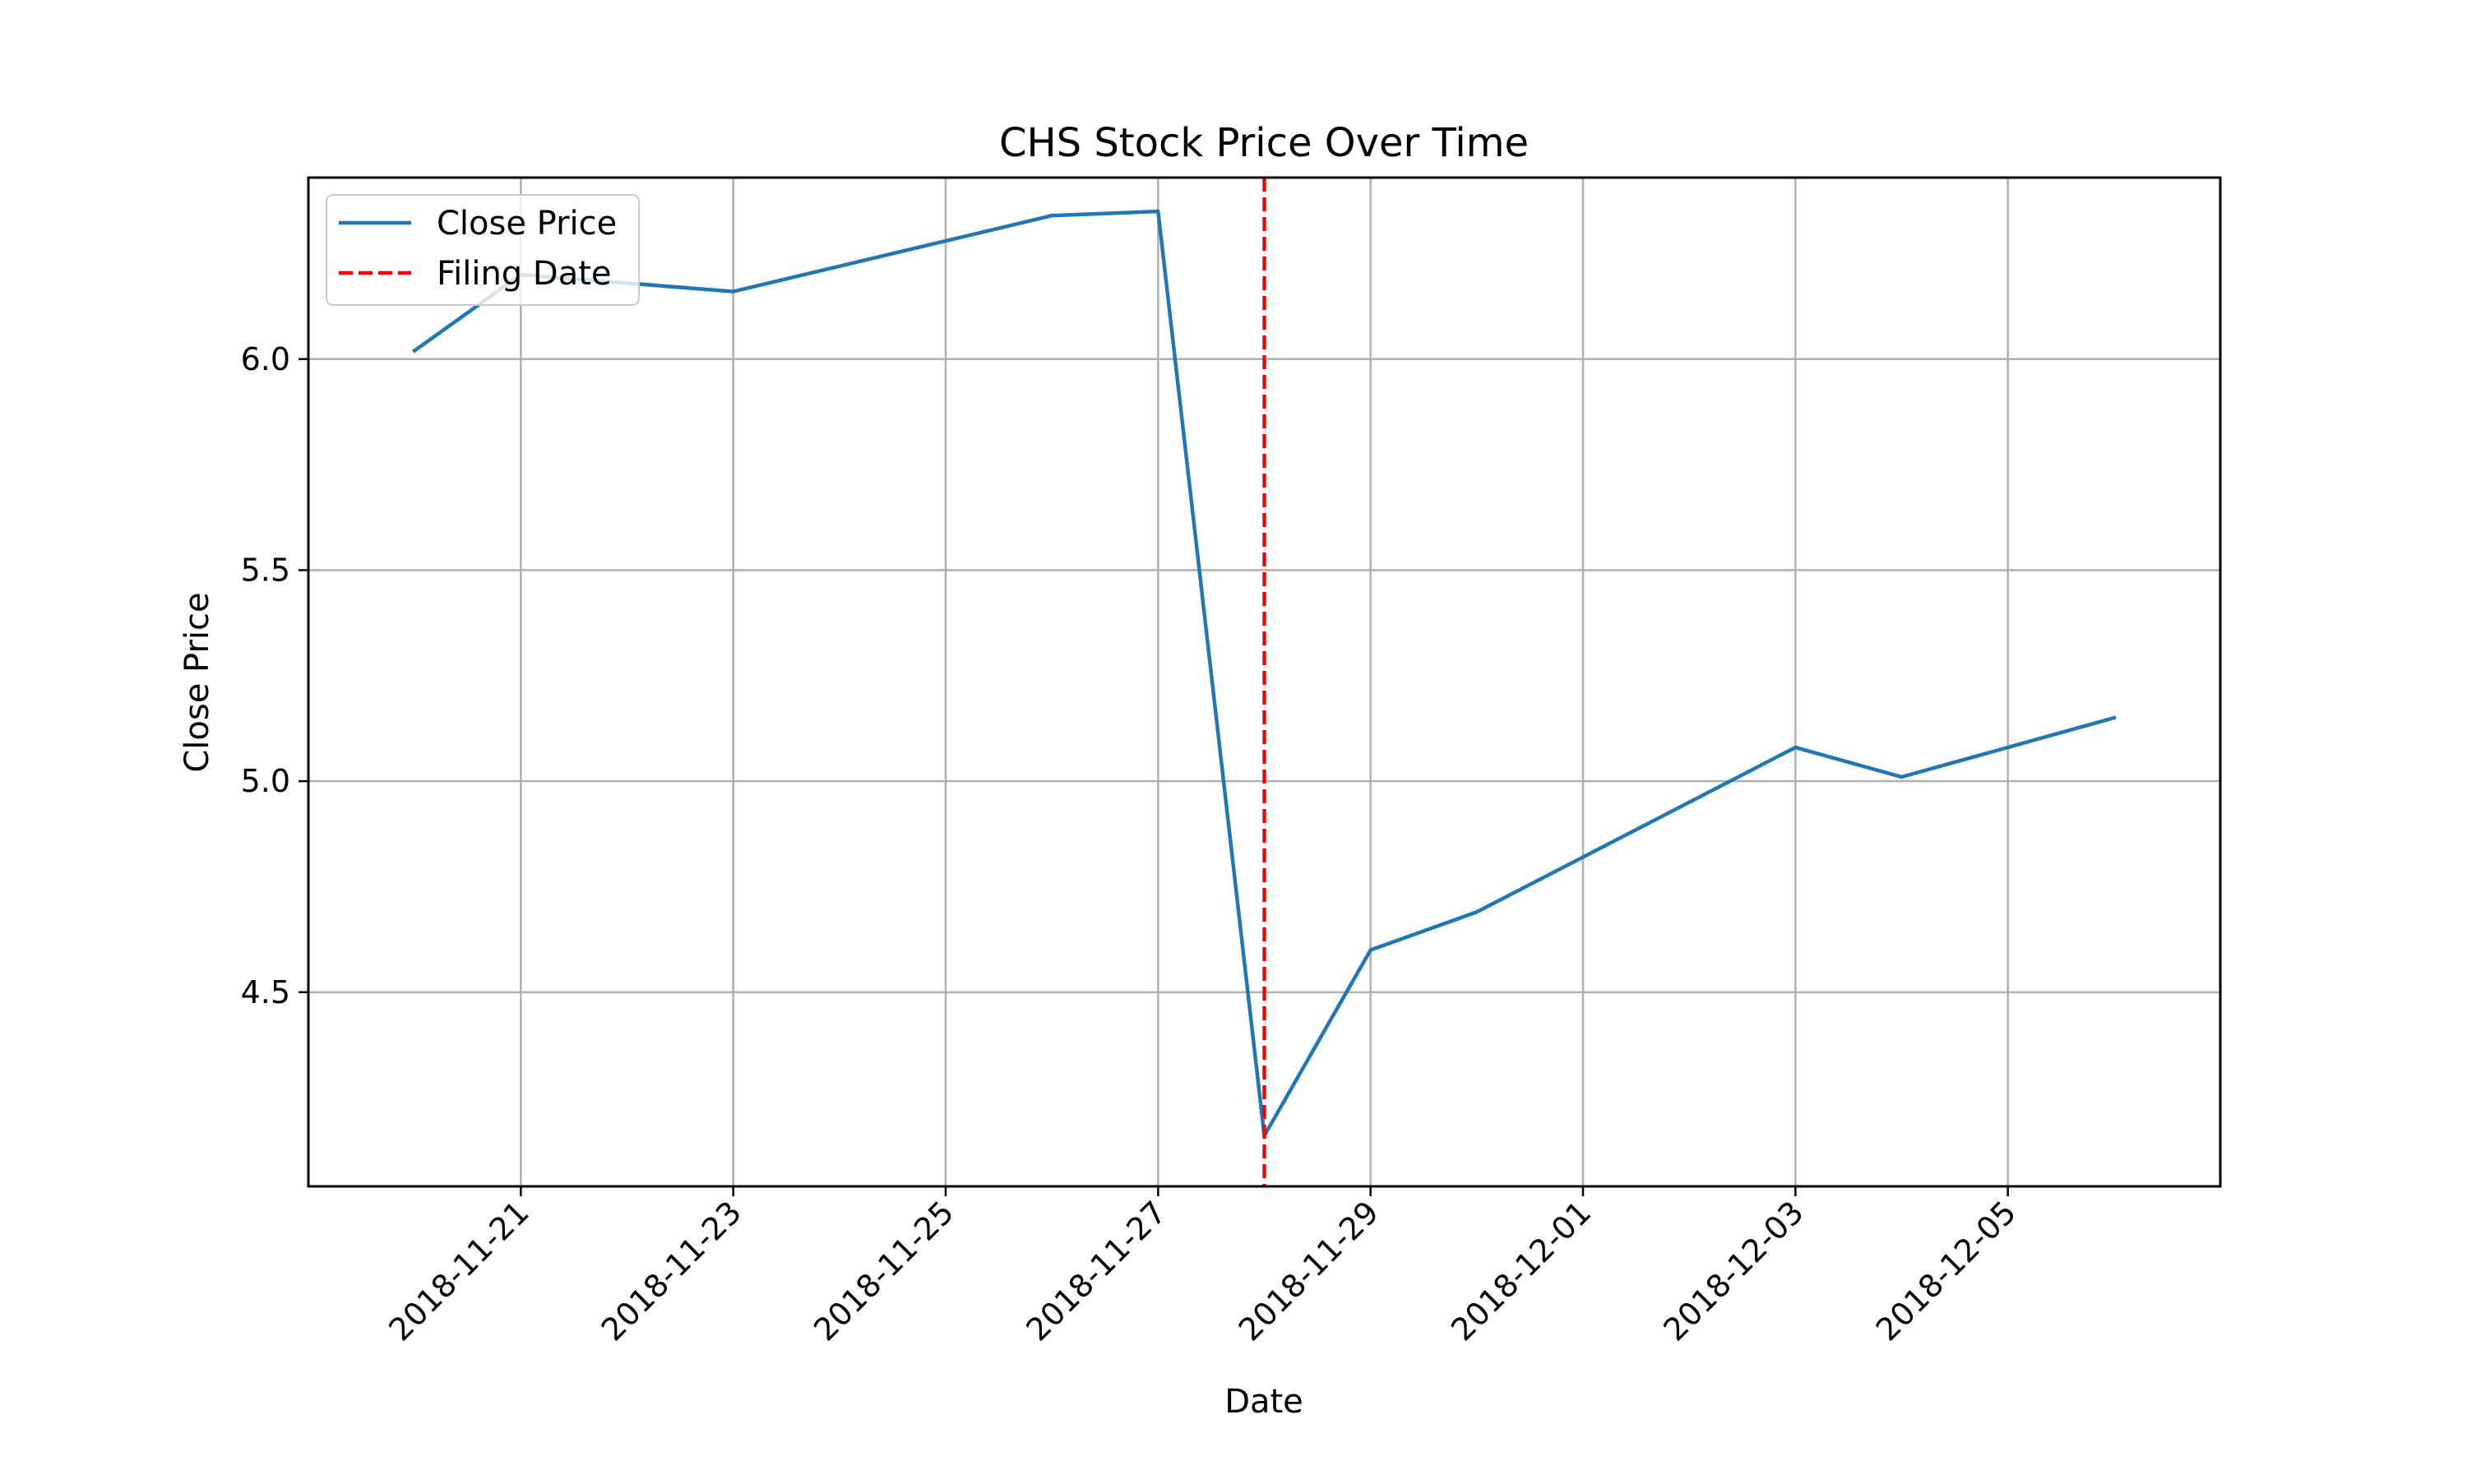  I want to click on y-tick-label: 5.0, so click(266, 781).